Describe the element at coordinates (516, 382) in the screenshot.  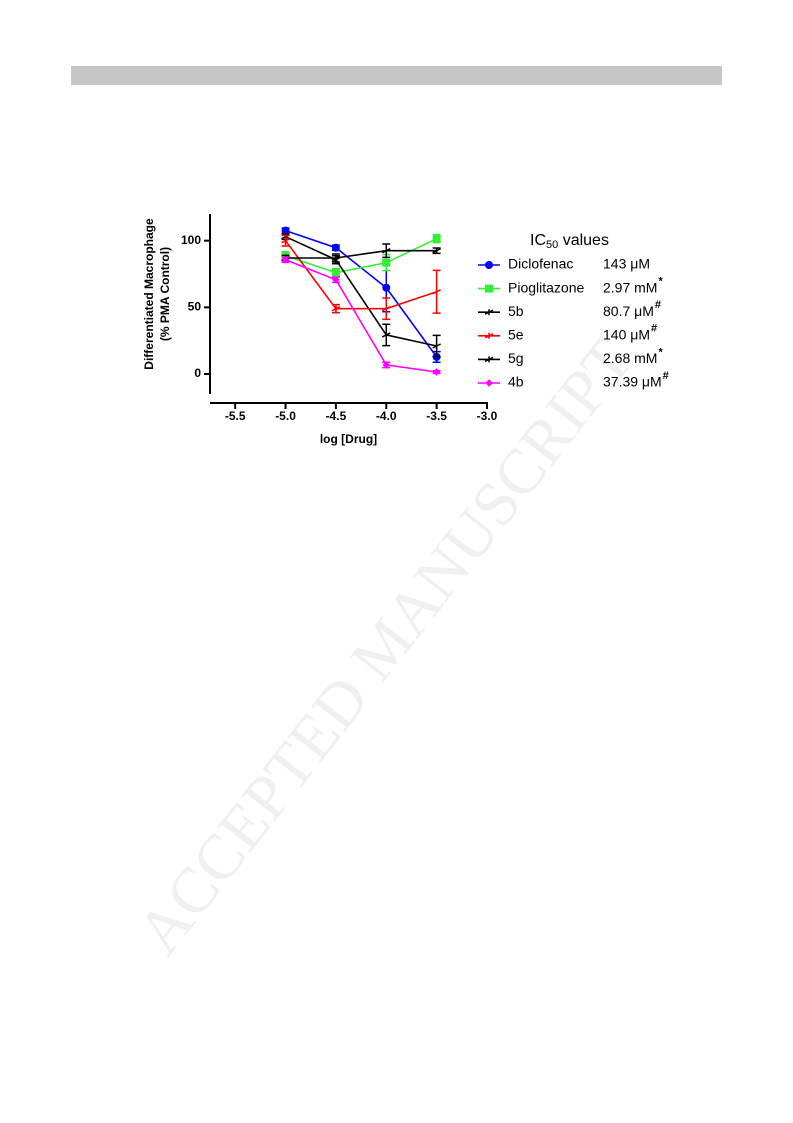
I see `legend-label: 4b` at that location.